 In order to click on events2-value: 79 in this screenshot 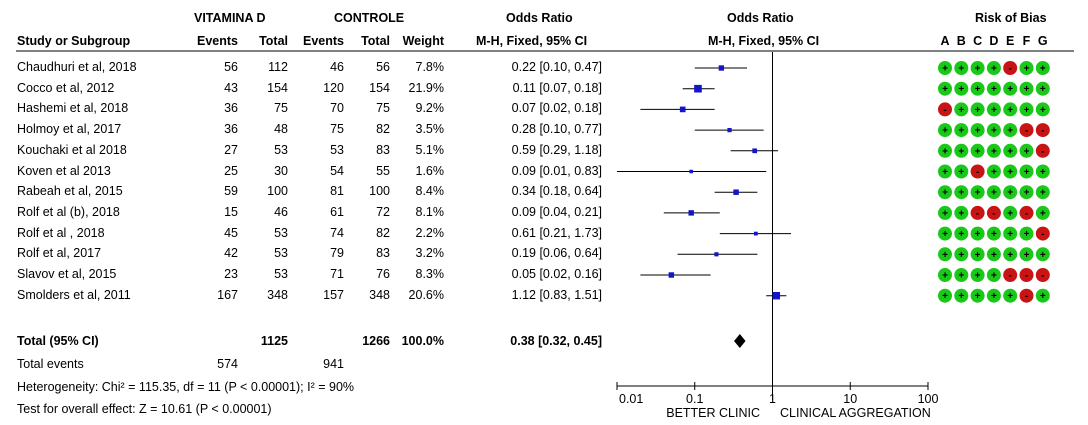, I will do `click(337, 253)`.